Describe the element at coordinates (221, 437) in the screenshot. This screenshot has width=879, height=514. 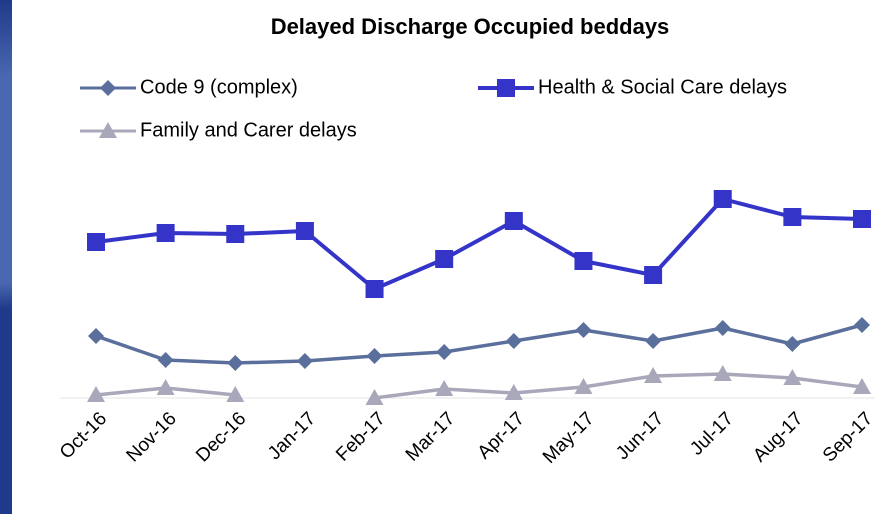
I see `x-tick-label: Dec-16` at that location.